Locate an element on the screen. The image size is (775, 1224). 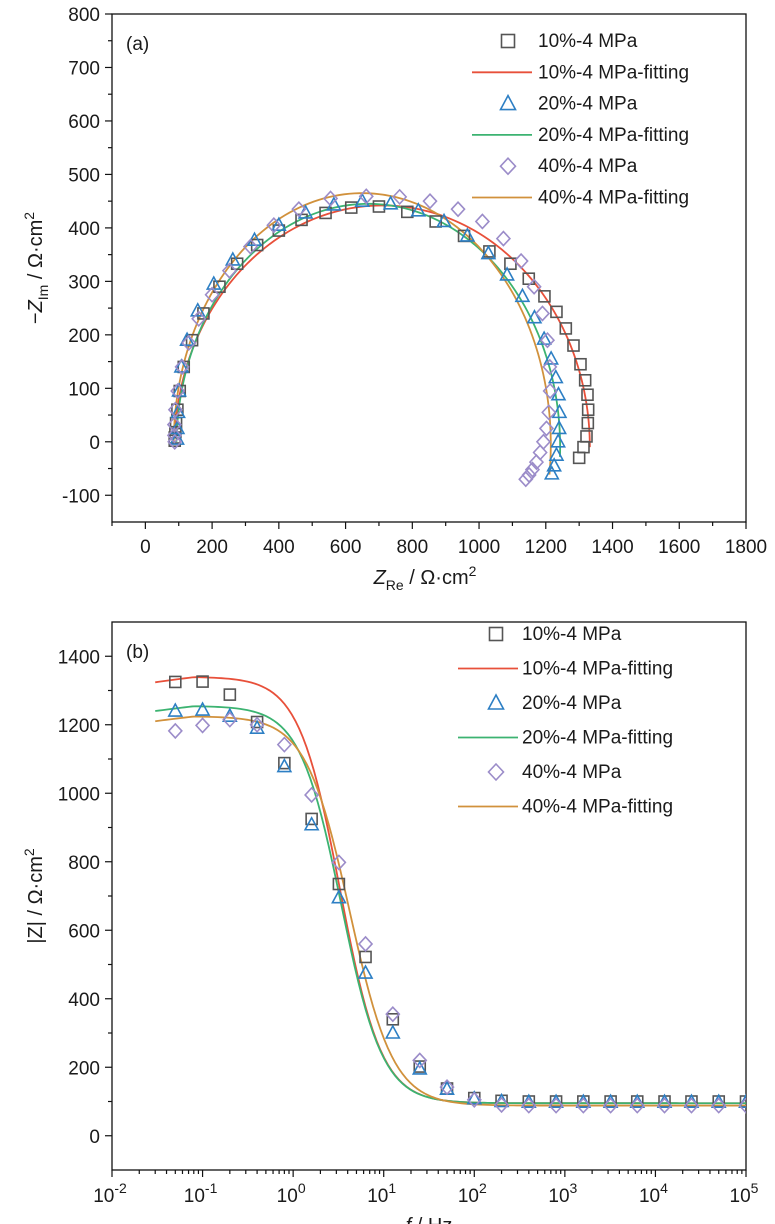
plot-area is located at coordinates (380, 338).